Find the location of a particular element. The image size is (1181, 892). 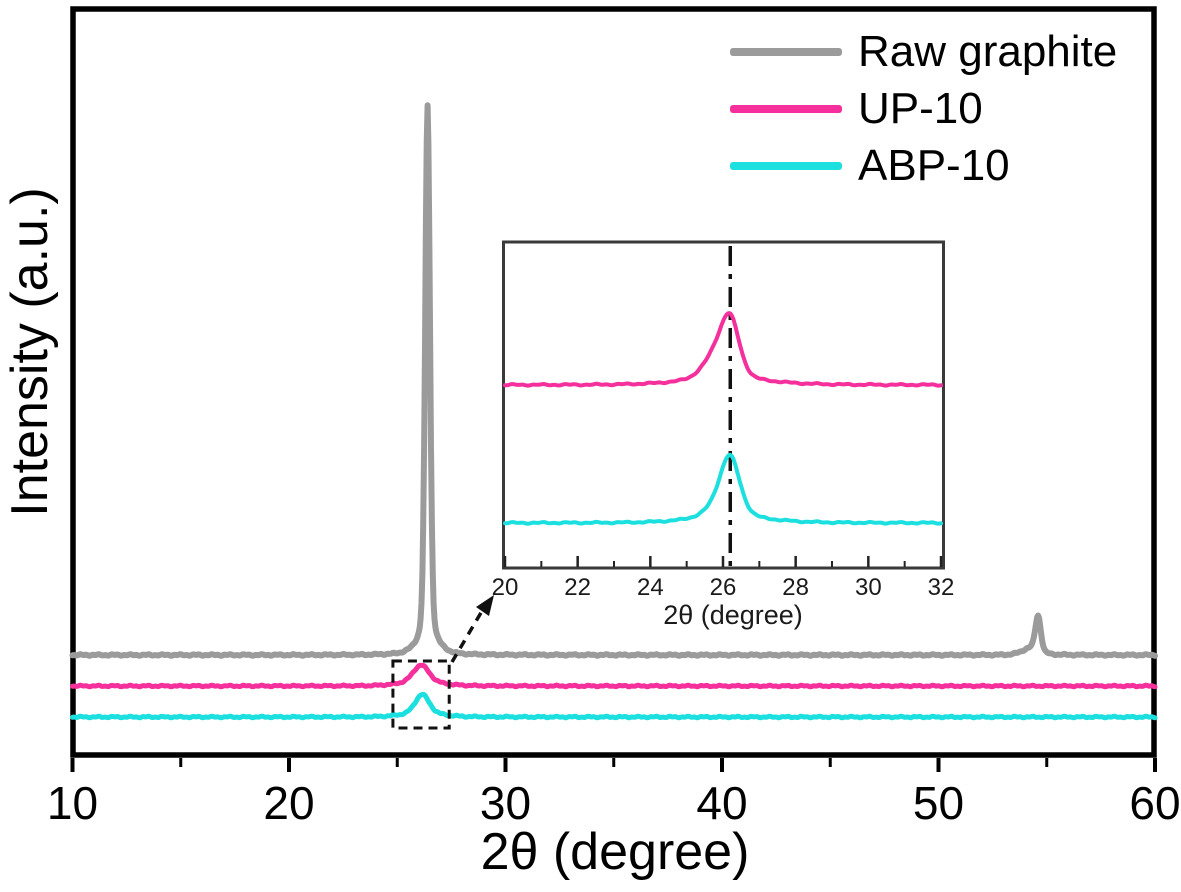

x-tick-label: 50 is located at coordinates (938, 803).